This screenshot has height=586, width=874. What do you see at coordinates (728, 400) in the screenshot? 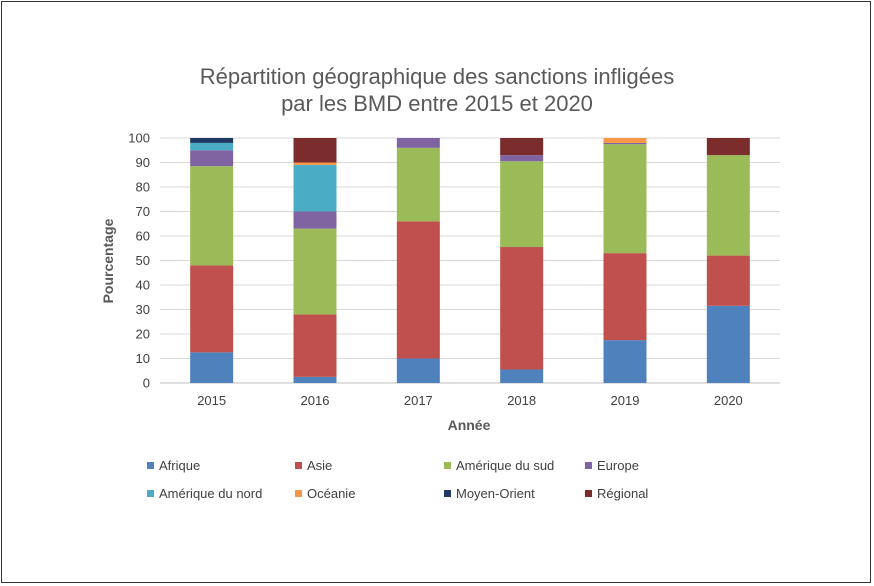
I see `x-tick-label: 2020` at bounding box center [728, 400].